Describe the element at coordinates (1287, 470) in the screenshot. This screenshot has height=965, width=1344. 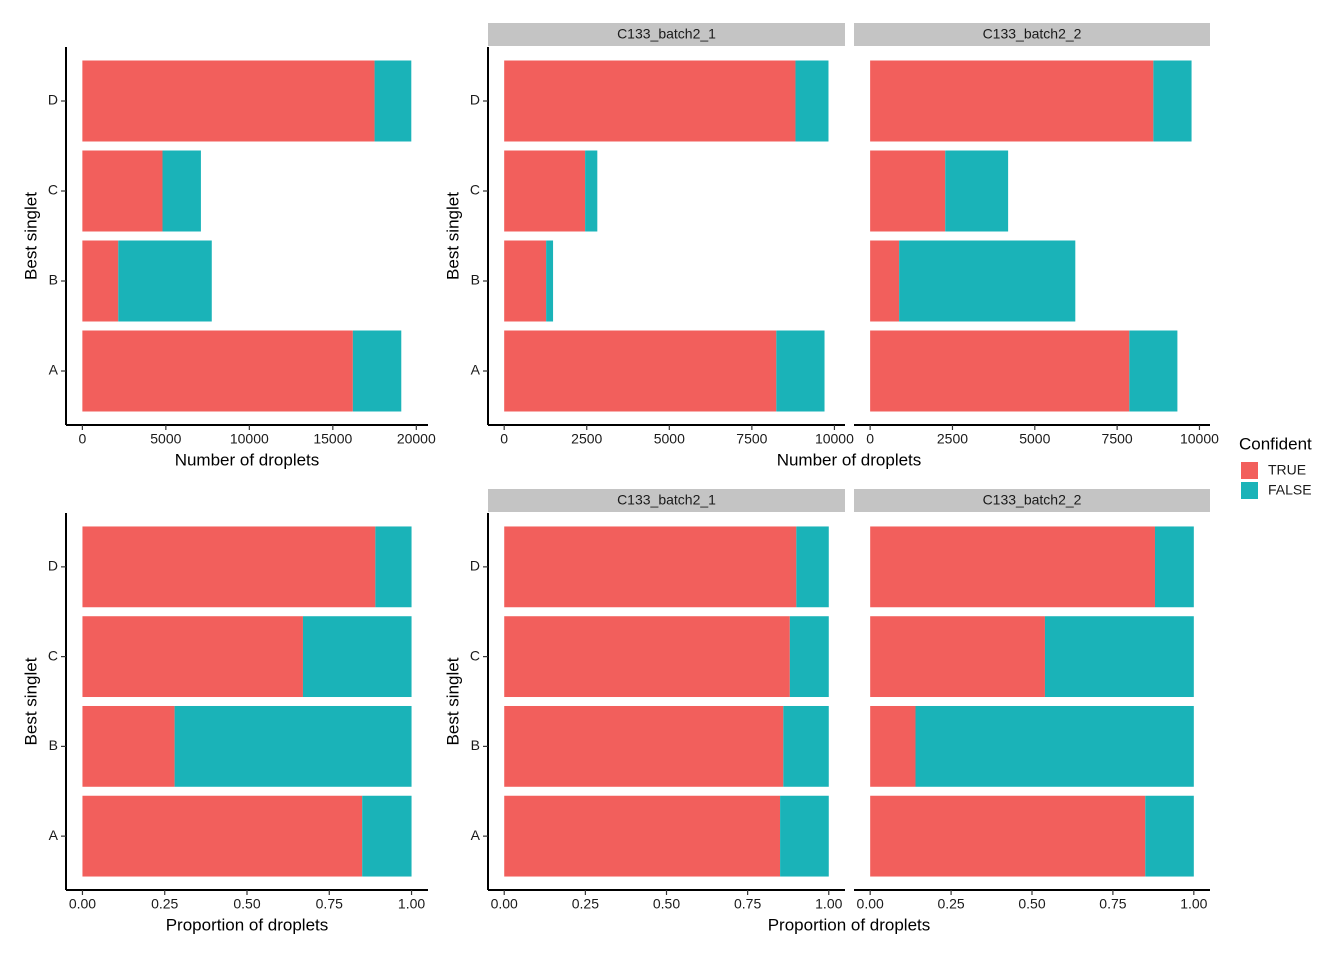
I see `legend-label: TRUE` at that location.